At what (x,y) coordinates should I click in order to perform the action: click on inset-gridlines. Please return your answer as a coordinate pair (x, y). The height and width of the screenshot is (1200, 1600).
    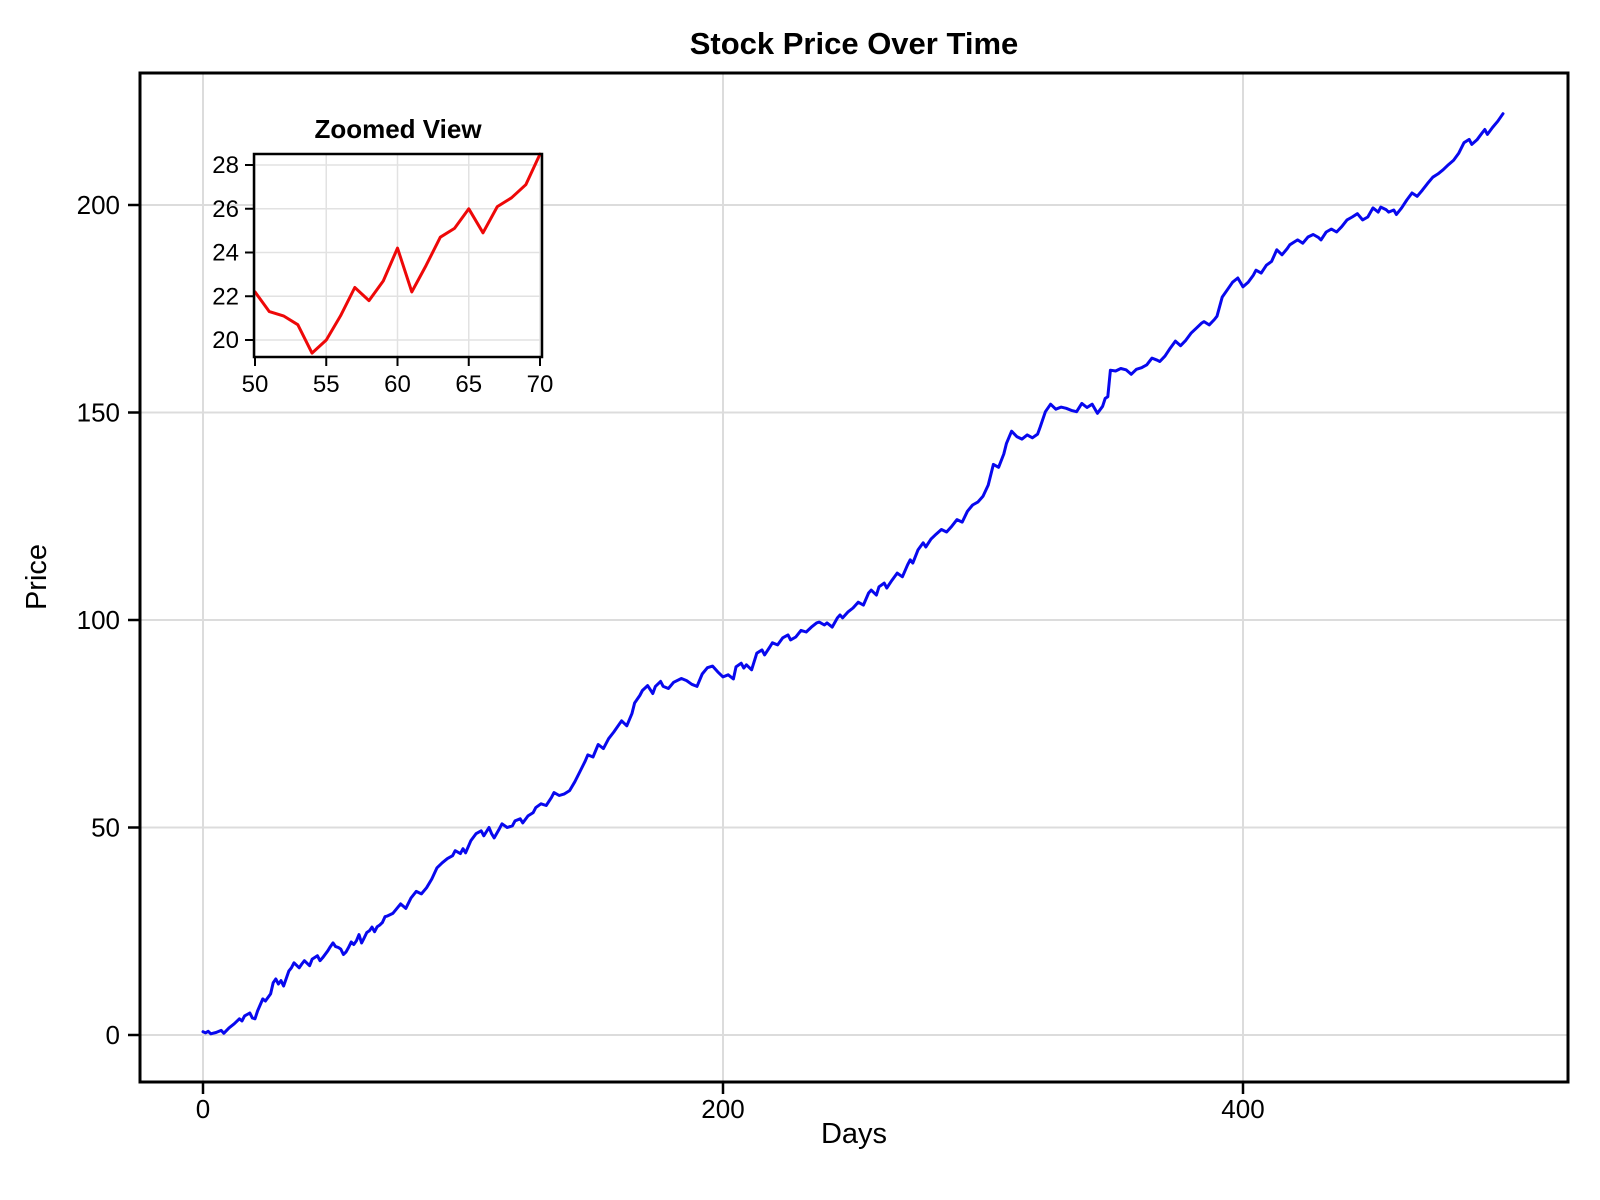
    Looking at the image, I should click on (398, 255).